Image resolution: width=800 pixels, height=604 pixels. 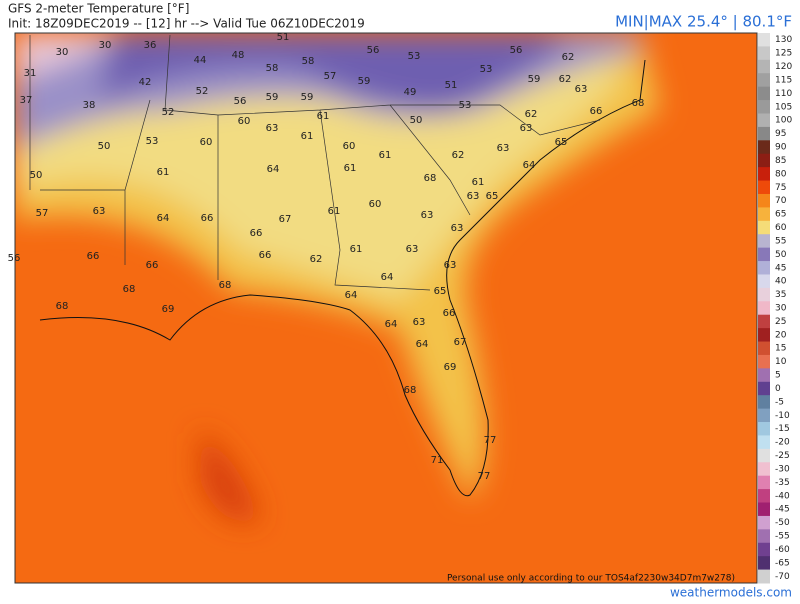 I want to click on colorbar-label: 15, so click(x=780, y=349).